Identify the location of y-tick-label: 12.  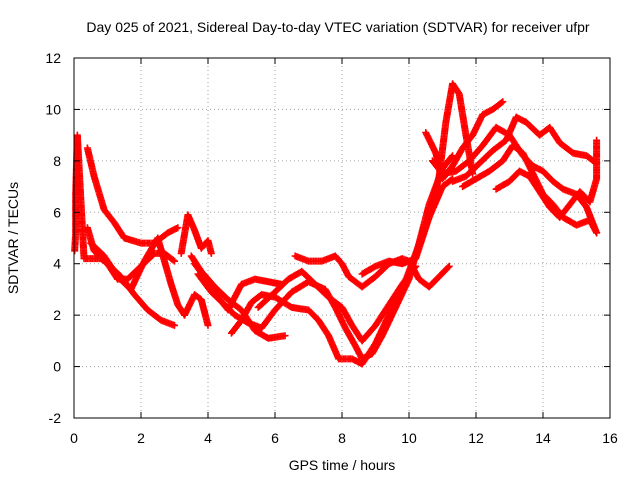
(53, 58).